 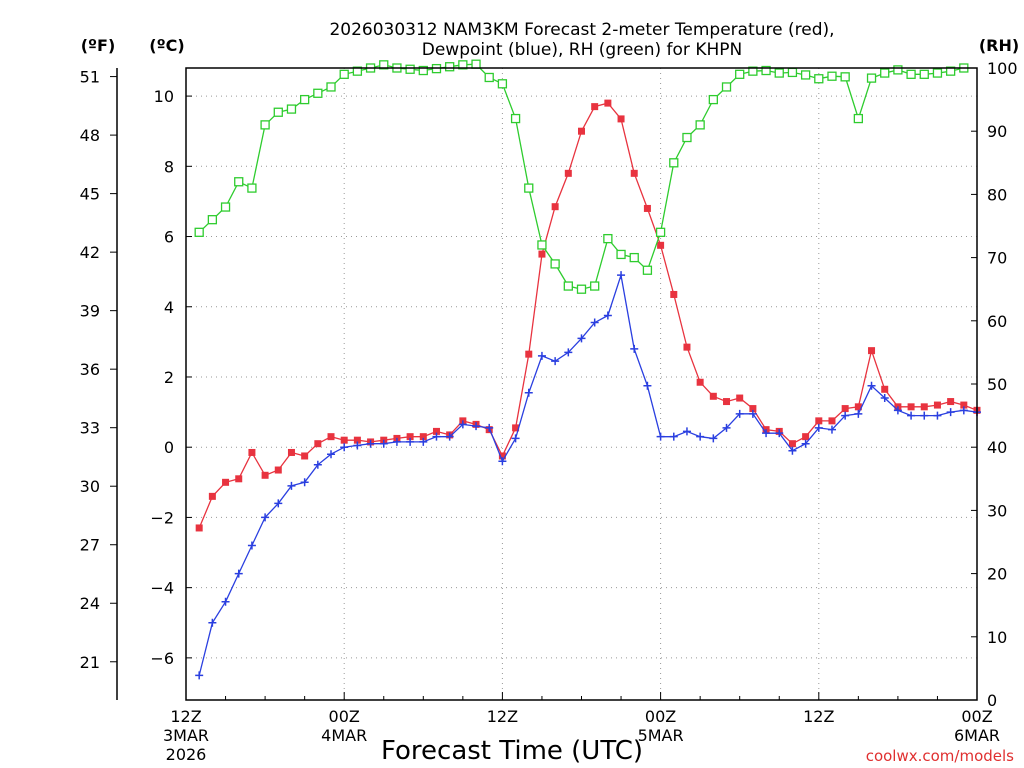 I want to click on x-axis-title: Forecast Time (UTC), so click(x=512, y=751).